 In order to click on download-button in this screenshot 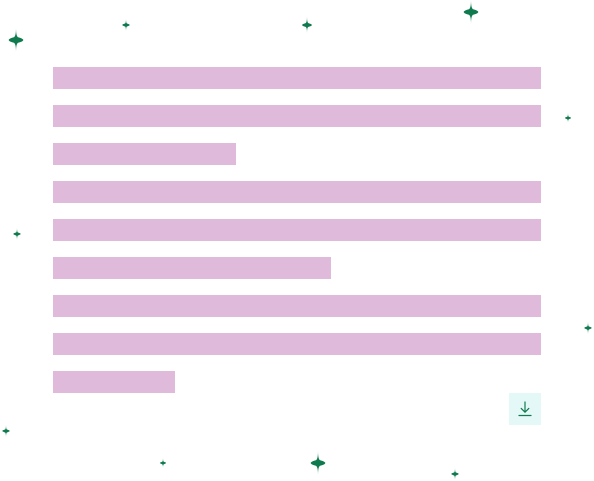, I will do `click(525, 409)`.